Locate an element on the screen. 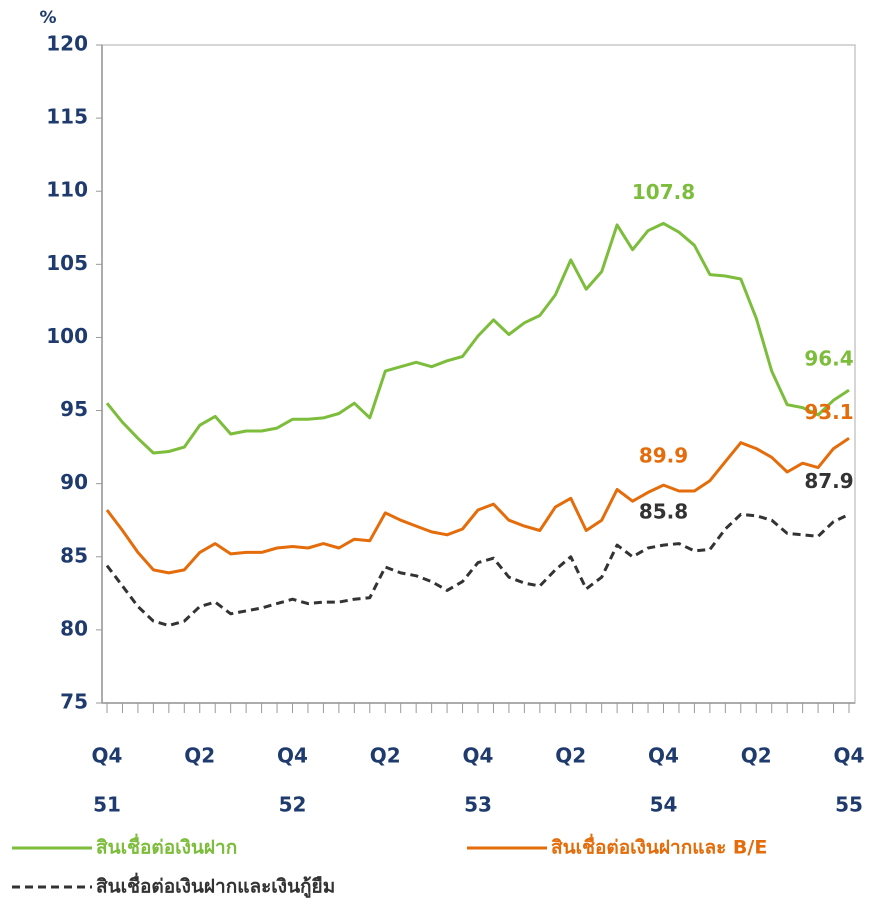 This screenshot has width=877, height=908. data-label: 107.8 is located at coordinates (663, 192).